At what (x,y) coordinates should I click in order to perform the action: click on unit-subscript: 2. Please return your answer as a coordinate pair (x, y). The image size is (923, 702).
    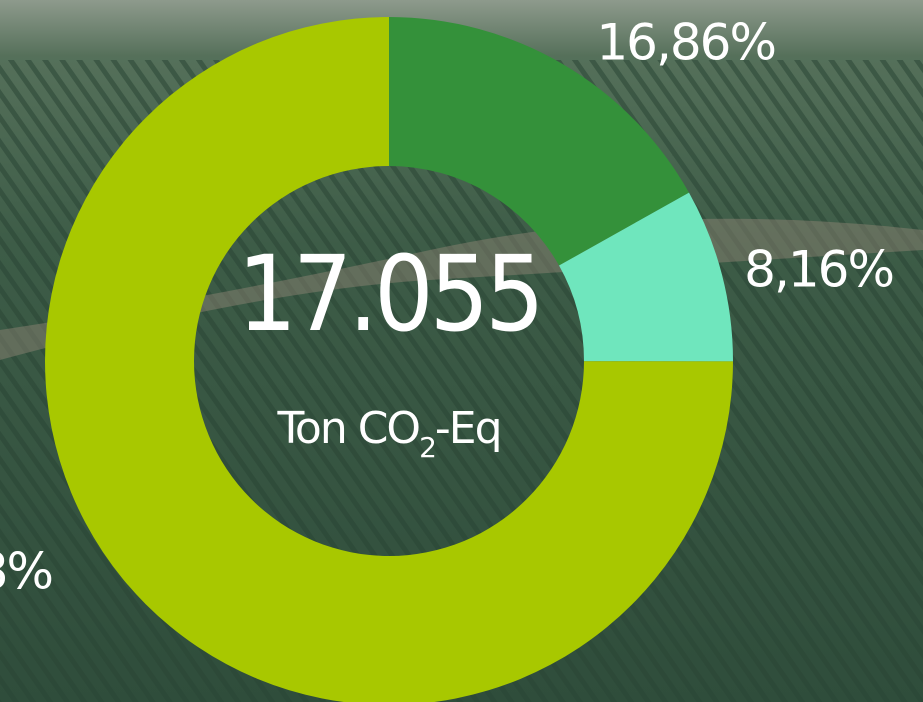
    Looking at the image, I should click on (427, 447).